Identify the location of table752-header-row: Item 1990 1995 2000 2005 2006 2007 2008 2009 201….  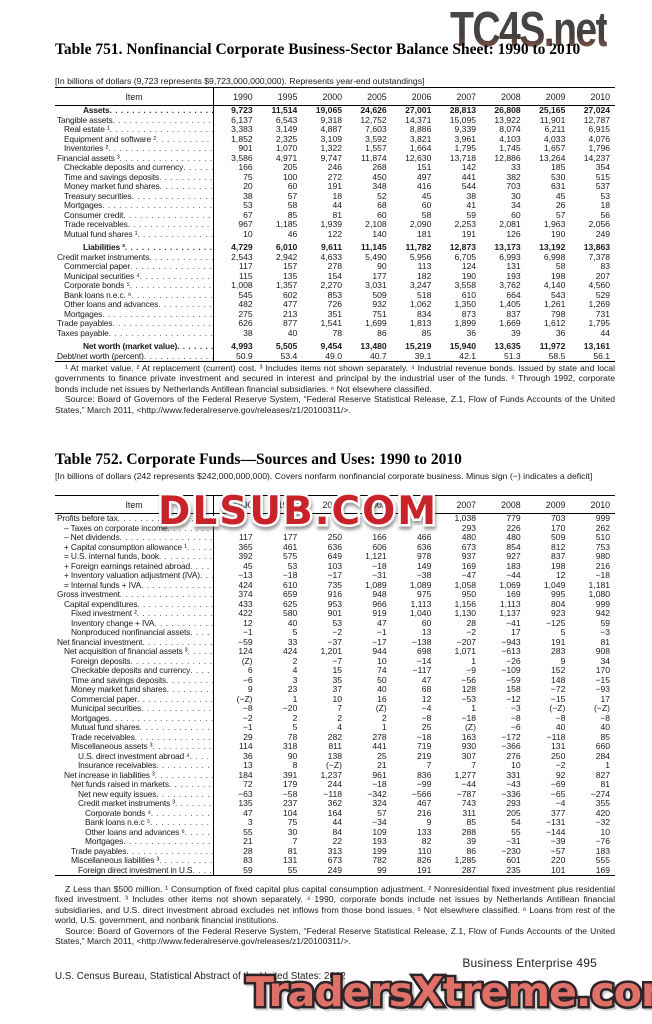
(335, 505).